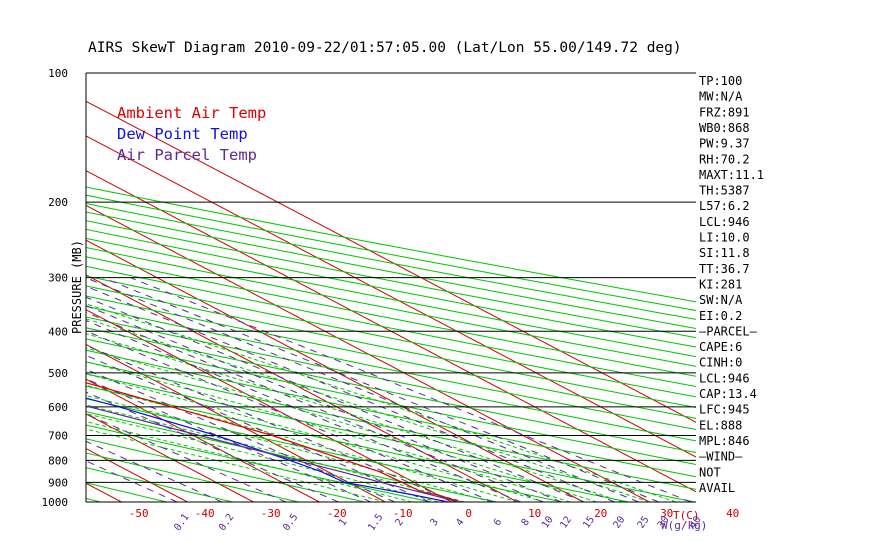  What do you see at coordinates (58, 278) in the screenshot?
I see `pressure-tick-label: 300` at bounding box center [58, 278].